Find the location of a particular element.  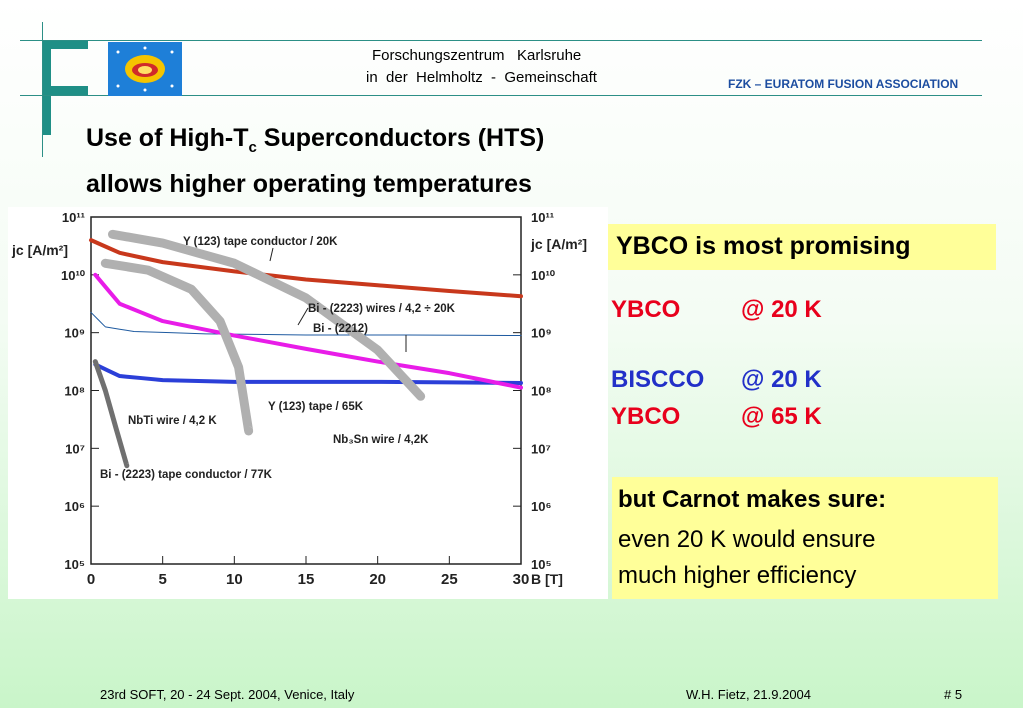

y-tick-label-right: 10⁶ is located at coordinates (541, 506).